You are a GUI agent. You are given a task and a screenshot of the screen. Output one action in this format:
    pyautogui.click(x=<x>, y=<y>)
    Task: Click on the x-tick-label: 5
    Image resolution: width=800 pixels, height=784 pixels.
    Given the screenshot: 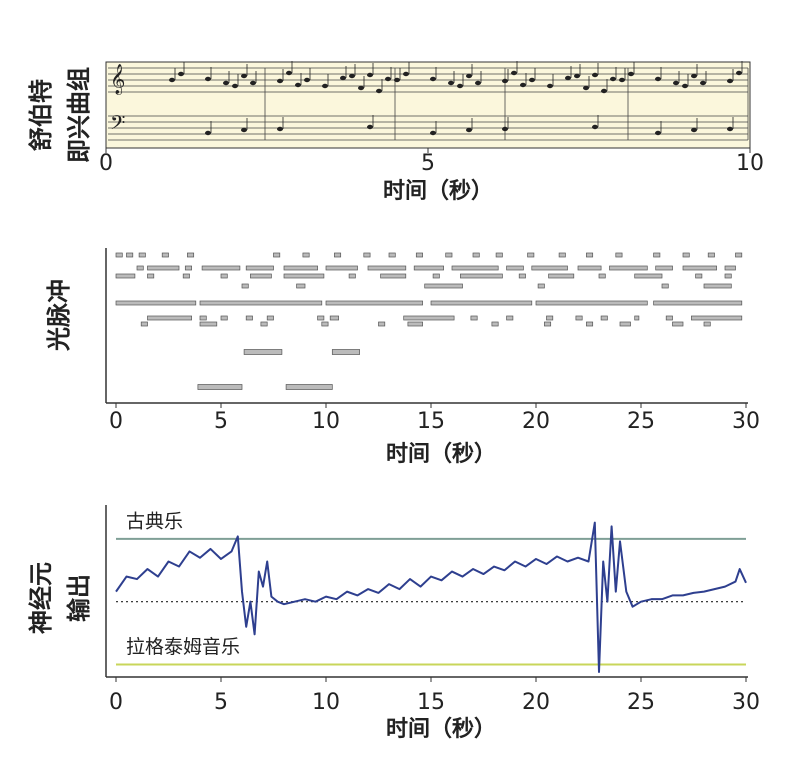 What is the action you would take?
    pyautogui.click(x=221, y=702)
    